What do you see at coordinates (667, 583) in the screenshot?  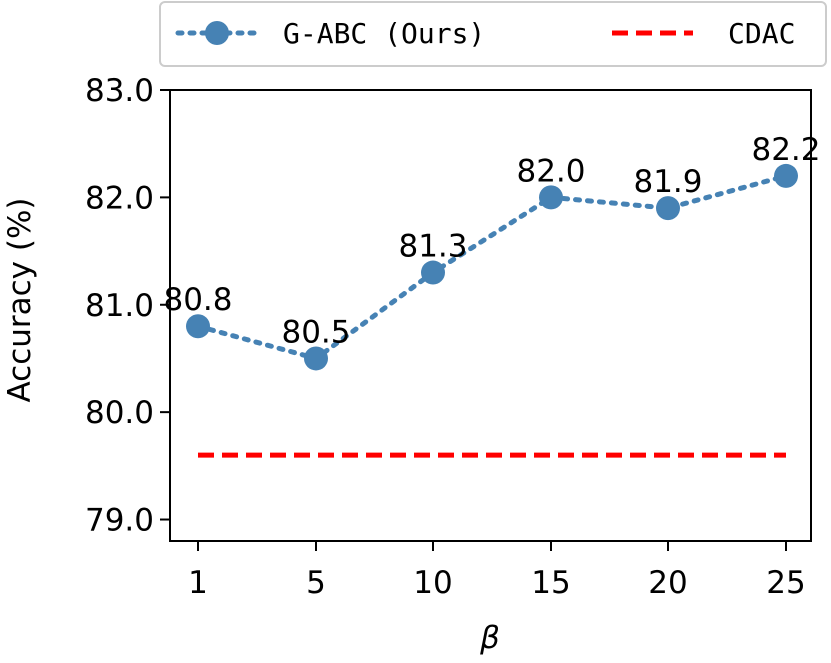 I see `x-tick-label: 20` at bounding box center [667, 583].